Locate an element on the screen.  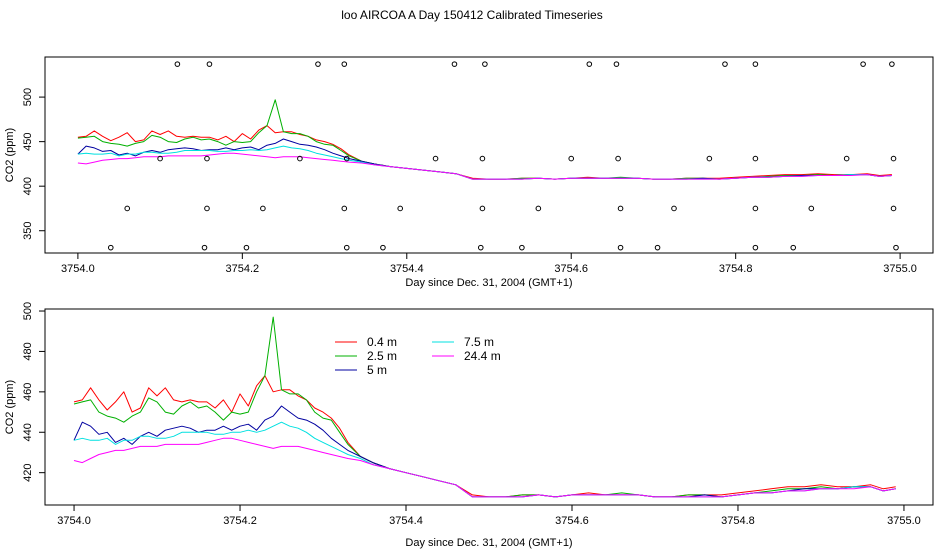
bottom-y-axis: 420 440 460 480 500 is located at coordinates (33, 392).